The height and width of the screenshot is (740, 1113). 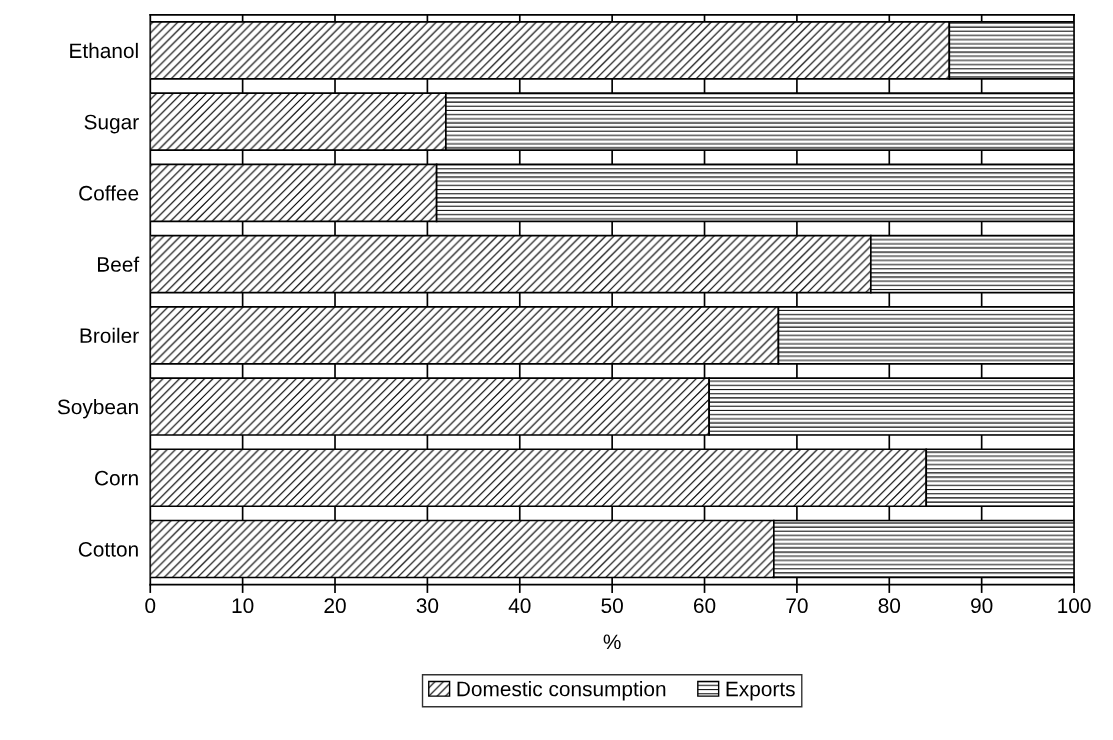 What do you see at coordinates (111, 124) in the screenshot?
I see `y-tick-label: Sugar` at bounding box center [111, 124].